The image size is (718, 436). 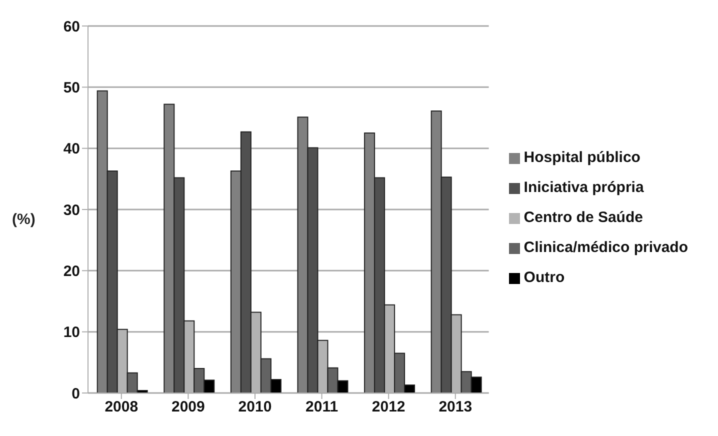 What do you see at coordinates (71, 333) in the screenshot?
I see `y-tick-label: 10` at bounding box center [71, 333].